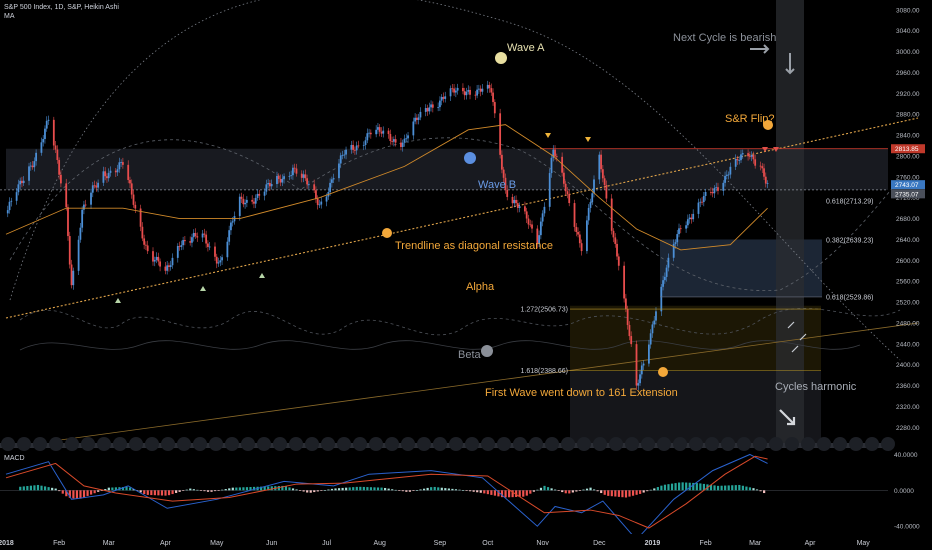 Image resolution: width=932 pixels, height=550 pixels. Describe the element at coordinates (387, 233) in the screenshot. I see `trendline-point` at that location.